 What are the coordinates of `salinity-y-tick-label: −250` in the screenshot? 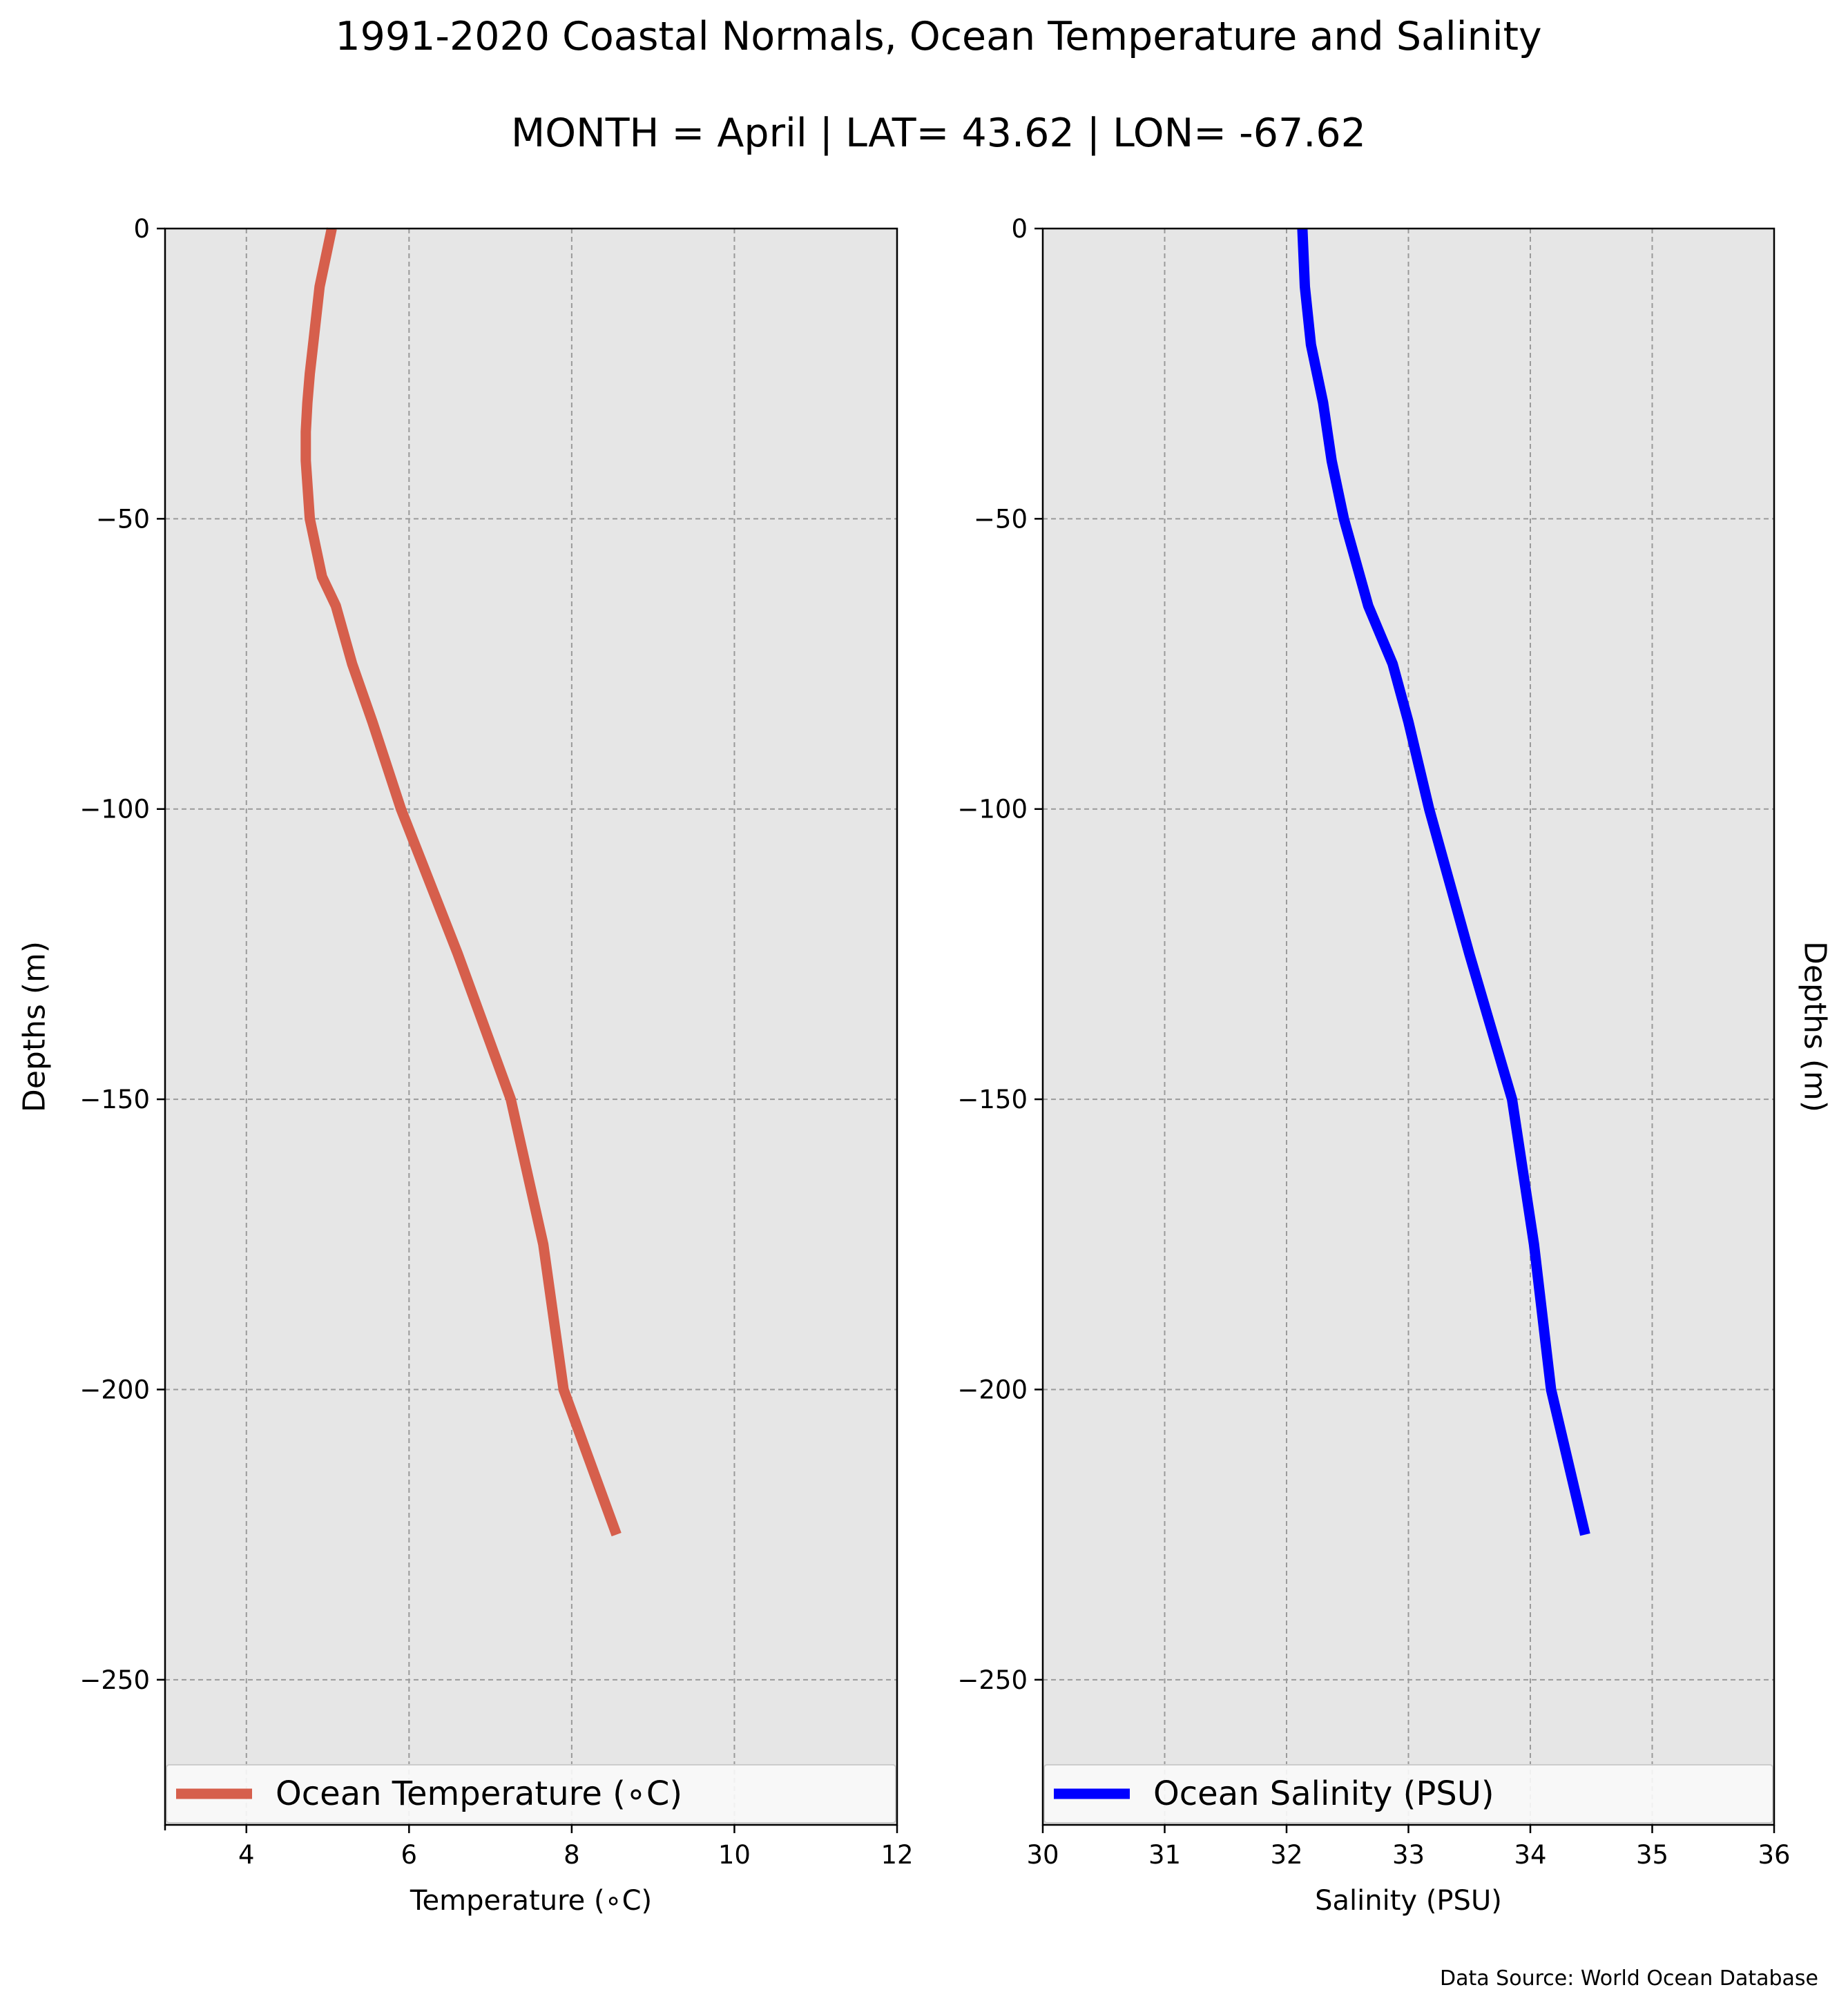 It's located at (992, 1680).